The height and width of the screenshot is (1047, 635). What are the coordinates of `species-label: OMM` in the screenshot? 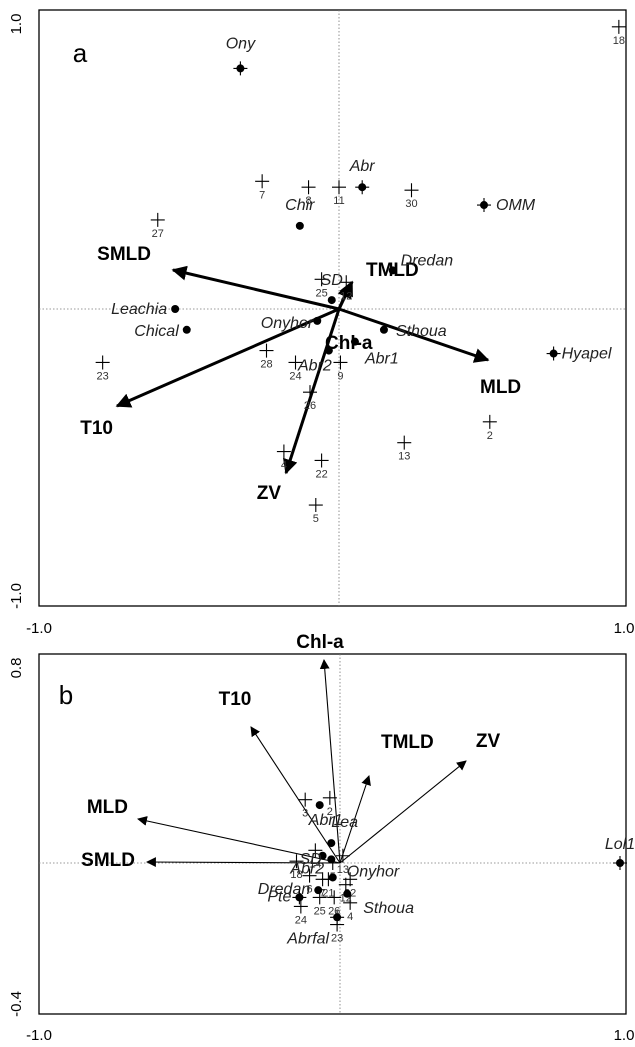 It's located at (516, 205).